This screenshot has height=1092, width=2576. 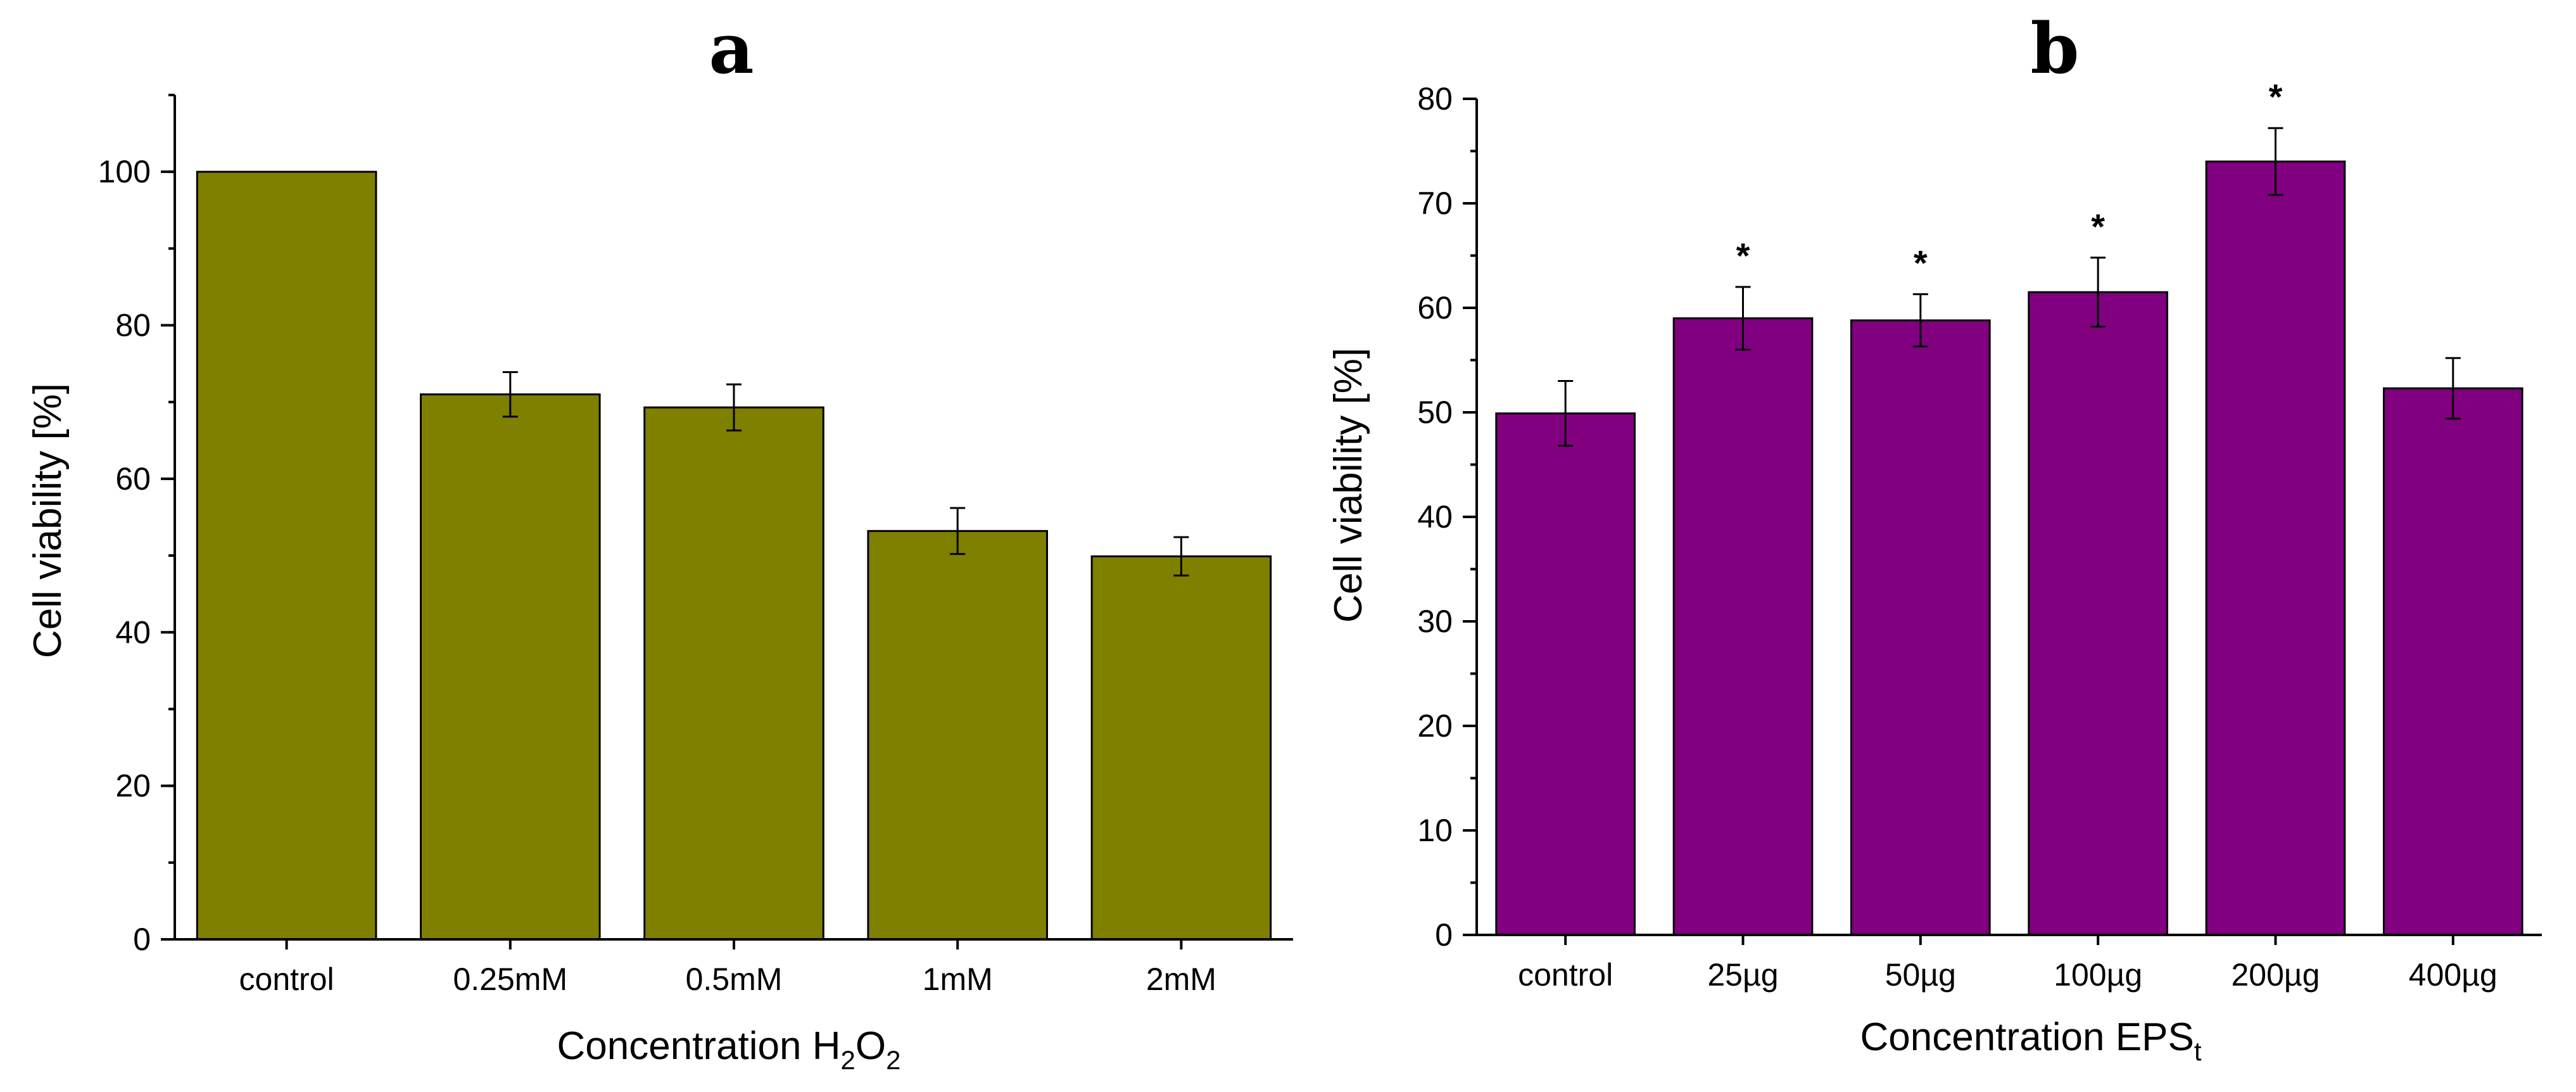 What do you see at coordinates (124, 171) in the screenshot?
I see `y-tick-label: 100` at bounding box center [124, 171].